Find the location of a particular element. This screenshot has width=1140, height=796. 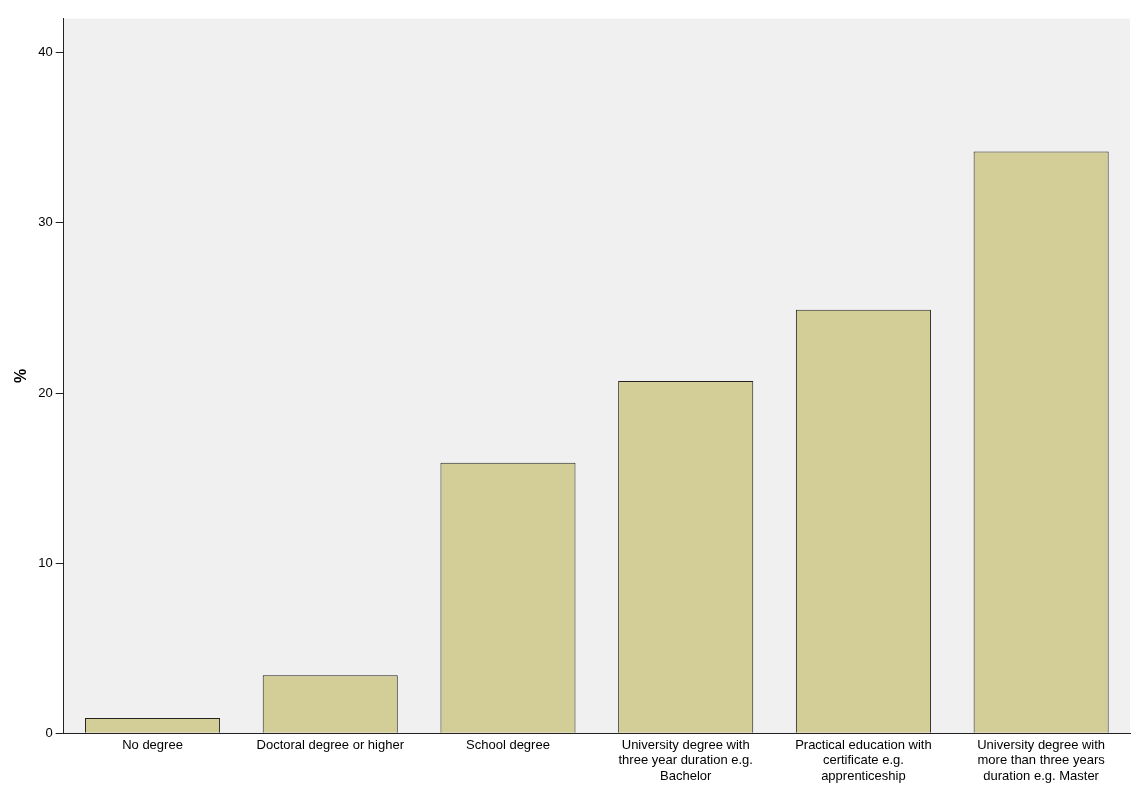

y-axis-title: % is located at coordinates (21, 376).